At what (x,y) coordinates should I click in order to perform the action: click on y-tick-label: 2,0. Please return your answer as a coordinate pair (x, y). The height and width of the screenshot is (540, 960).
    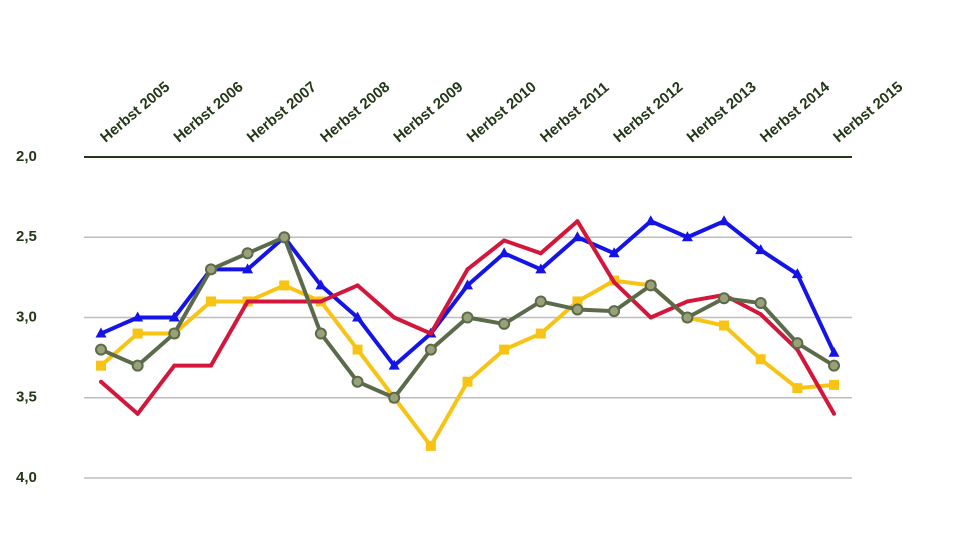
    Looking at the image, I should click on (26, 156).